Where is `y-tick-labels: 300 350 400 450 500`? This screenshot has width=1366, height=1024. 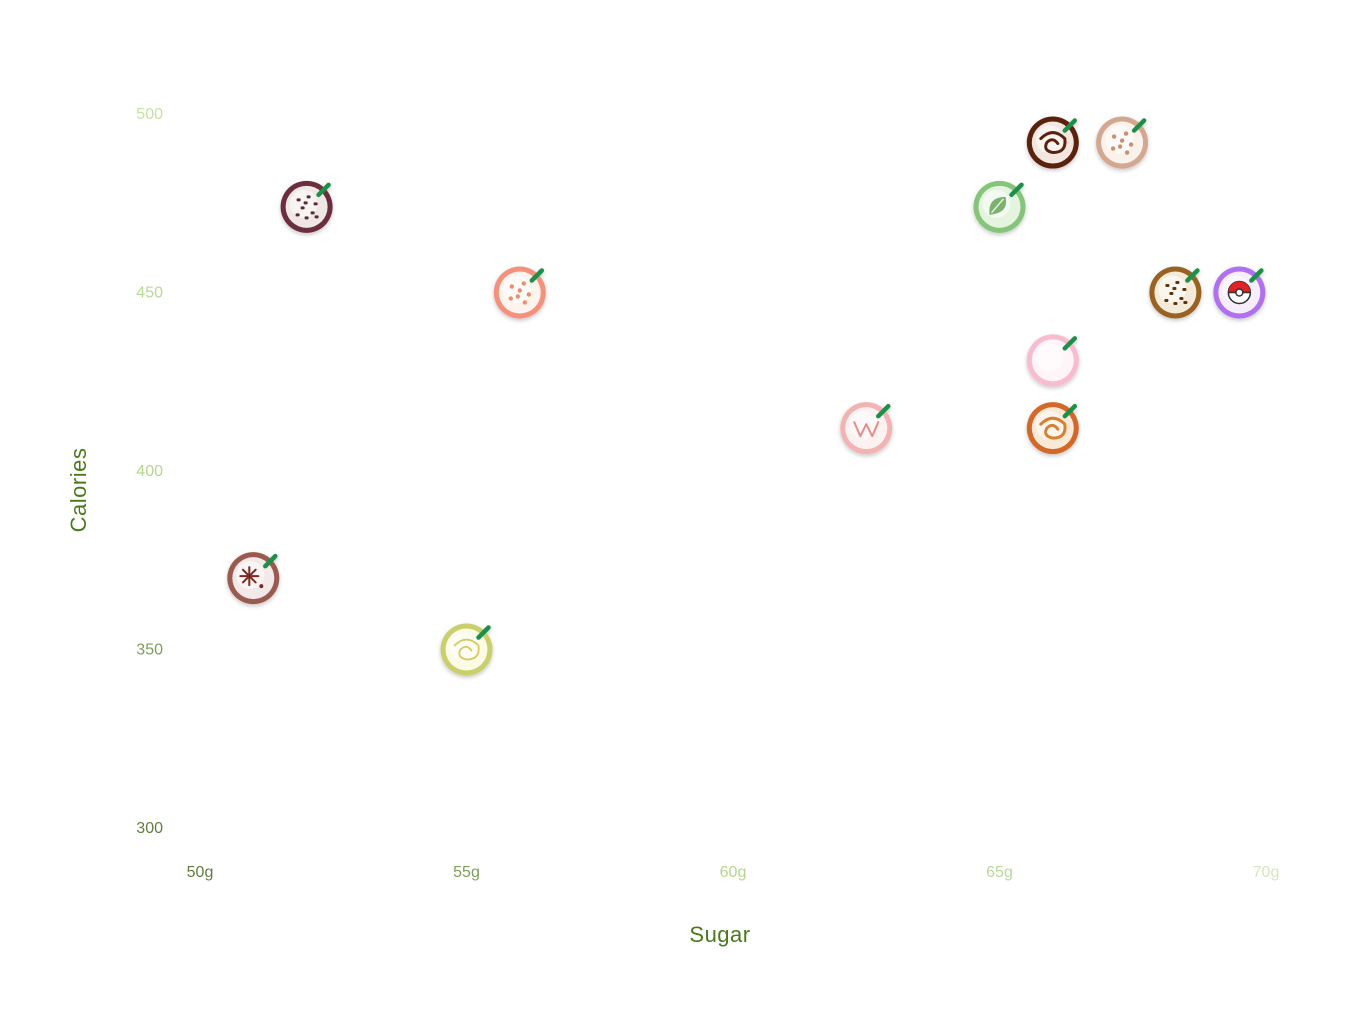 y-tick-labels: 300 350 400 450 500 is located at coordinates (149, 471).